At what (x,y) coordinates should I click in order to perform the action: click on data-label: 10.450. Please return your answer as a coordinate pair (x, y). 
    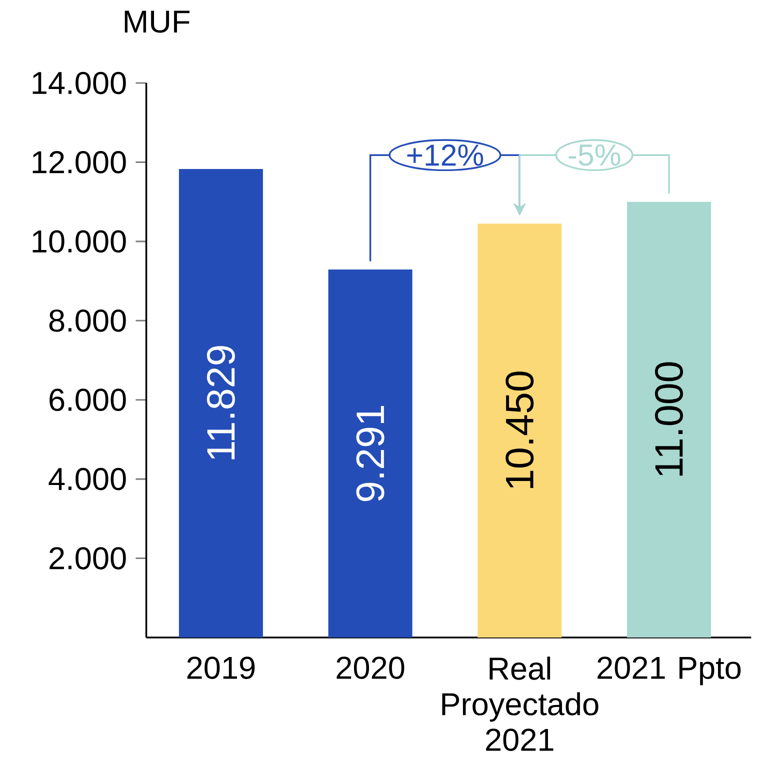
    Looking at the image, I should click on (520, 429).